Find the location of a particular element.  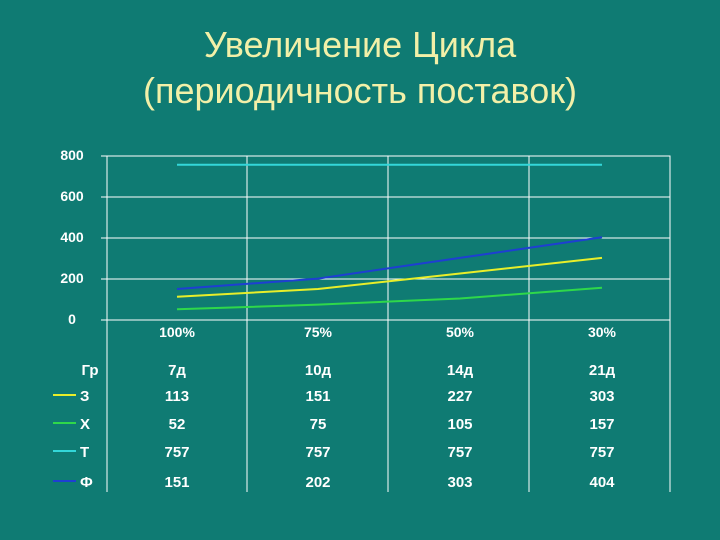

legend-label: Т is located at coordinates (84, 452).